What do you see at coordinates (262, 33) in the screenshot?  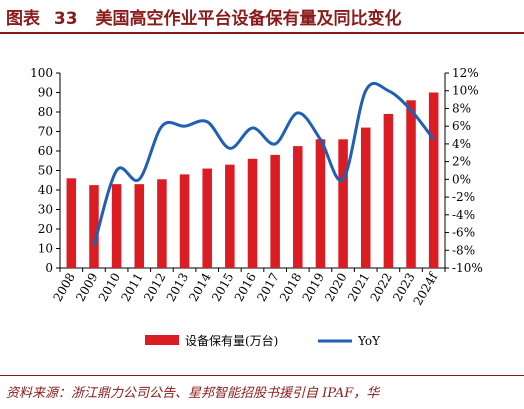 I see `title-divider` at bounding box center [262, 33].